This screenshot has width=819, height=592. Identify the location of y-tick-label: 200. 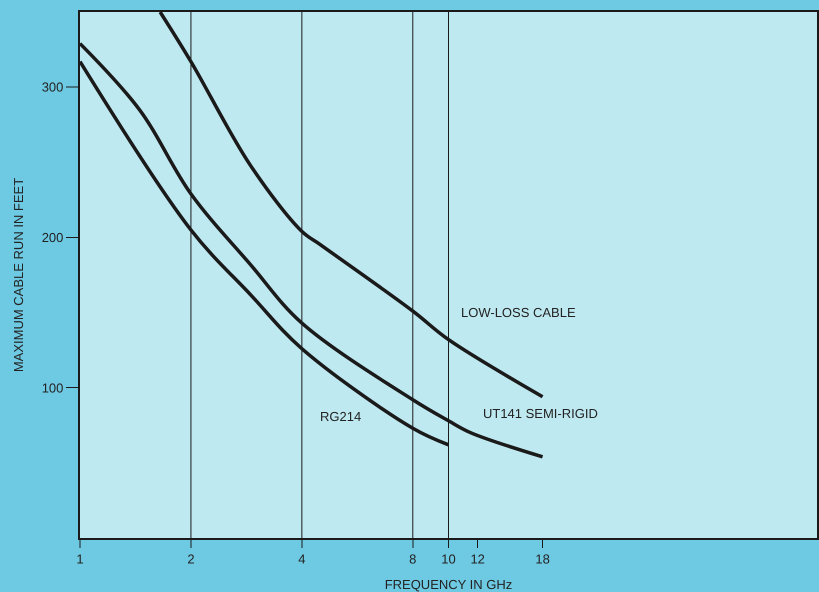
(53, 237).